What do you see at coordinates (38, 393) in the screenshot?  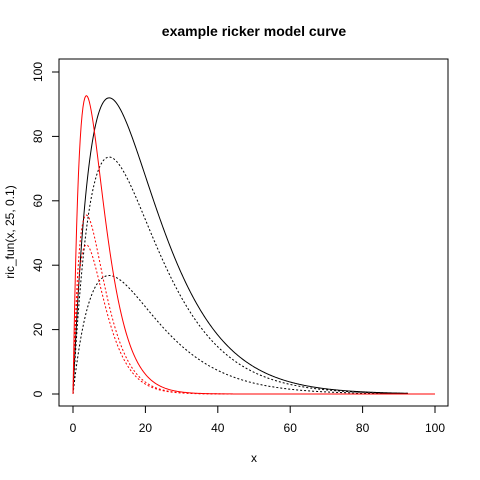 I see `y-tick-label-0: 0` at bounding box center [38, 393].